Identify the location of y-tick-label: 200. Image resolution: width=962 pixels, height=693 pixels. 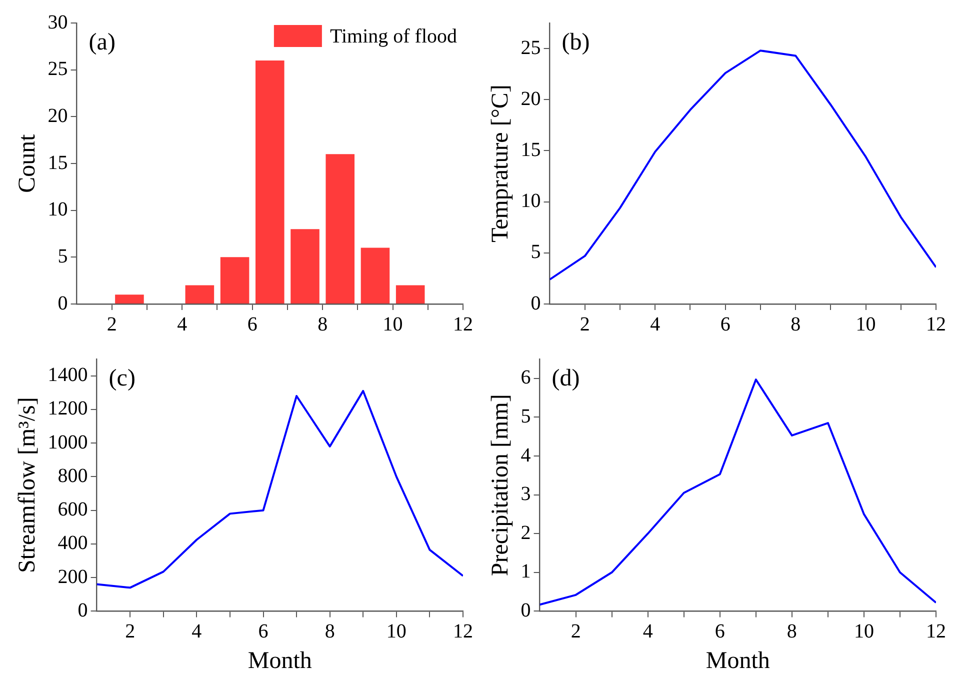
(73, 577).